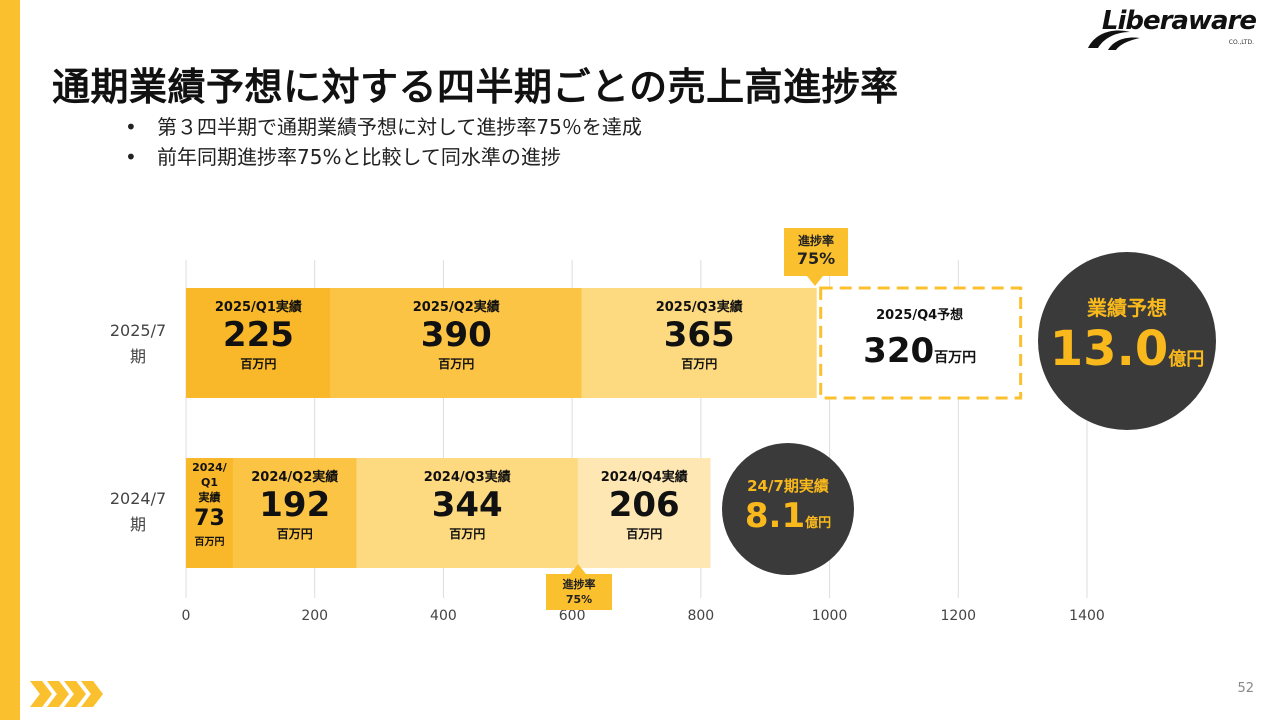  Describe the element at coordinates (1179, 21) in the screenshot. I see `logo-text: Liberaware` at that location.